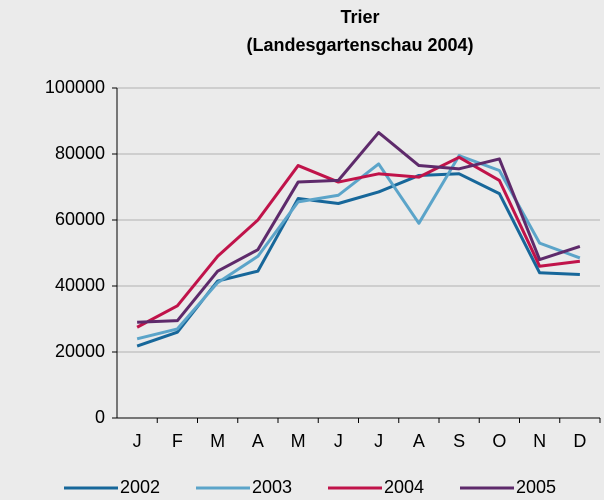 The width and height of the screenshot is (604, 500). Describe the element at coordinates (80, 153) in the screenshot. I see `y-tick-label: 80000` at that location.